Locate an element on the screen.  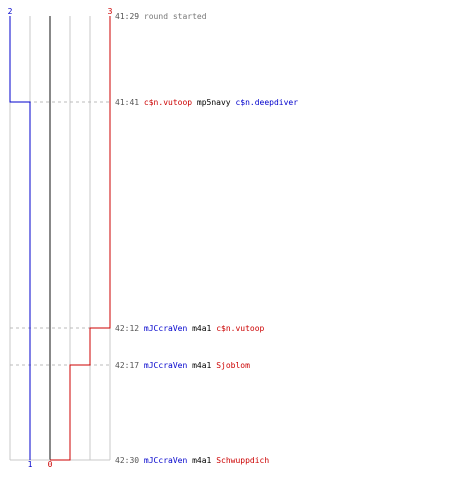
event-line: 41:41 c$n.vutoop mp5navy c$n.deepdiver is located at coordinates (206, 102).